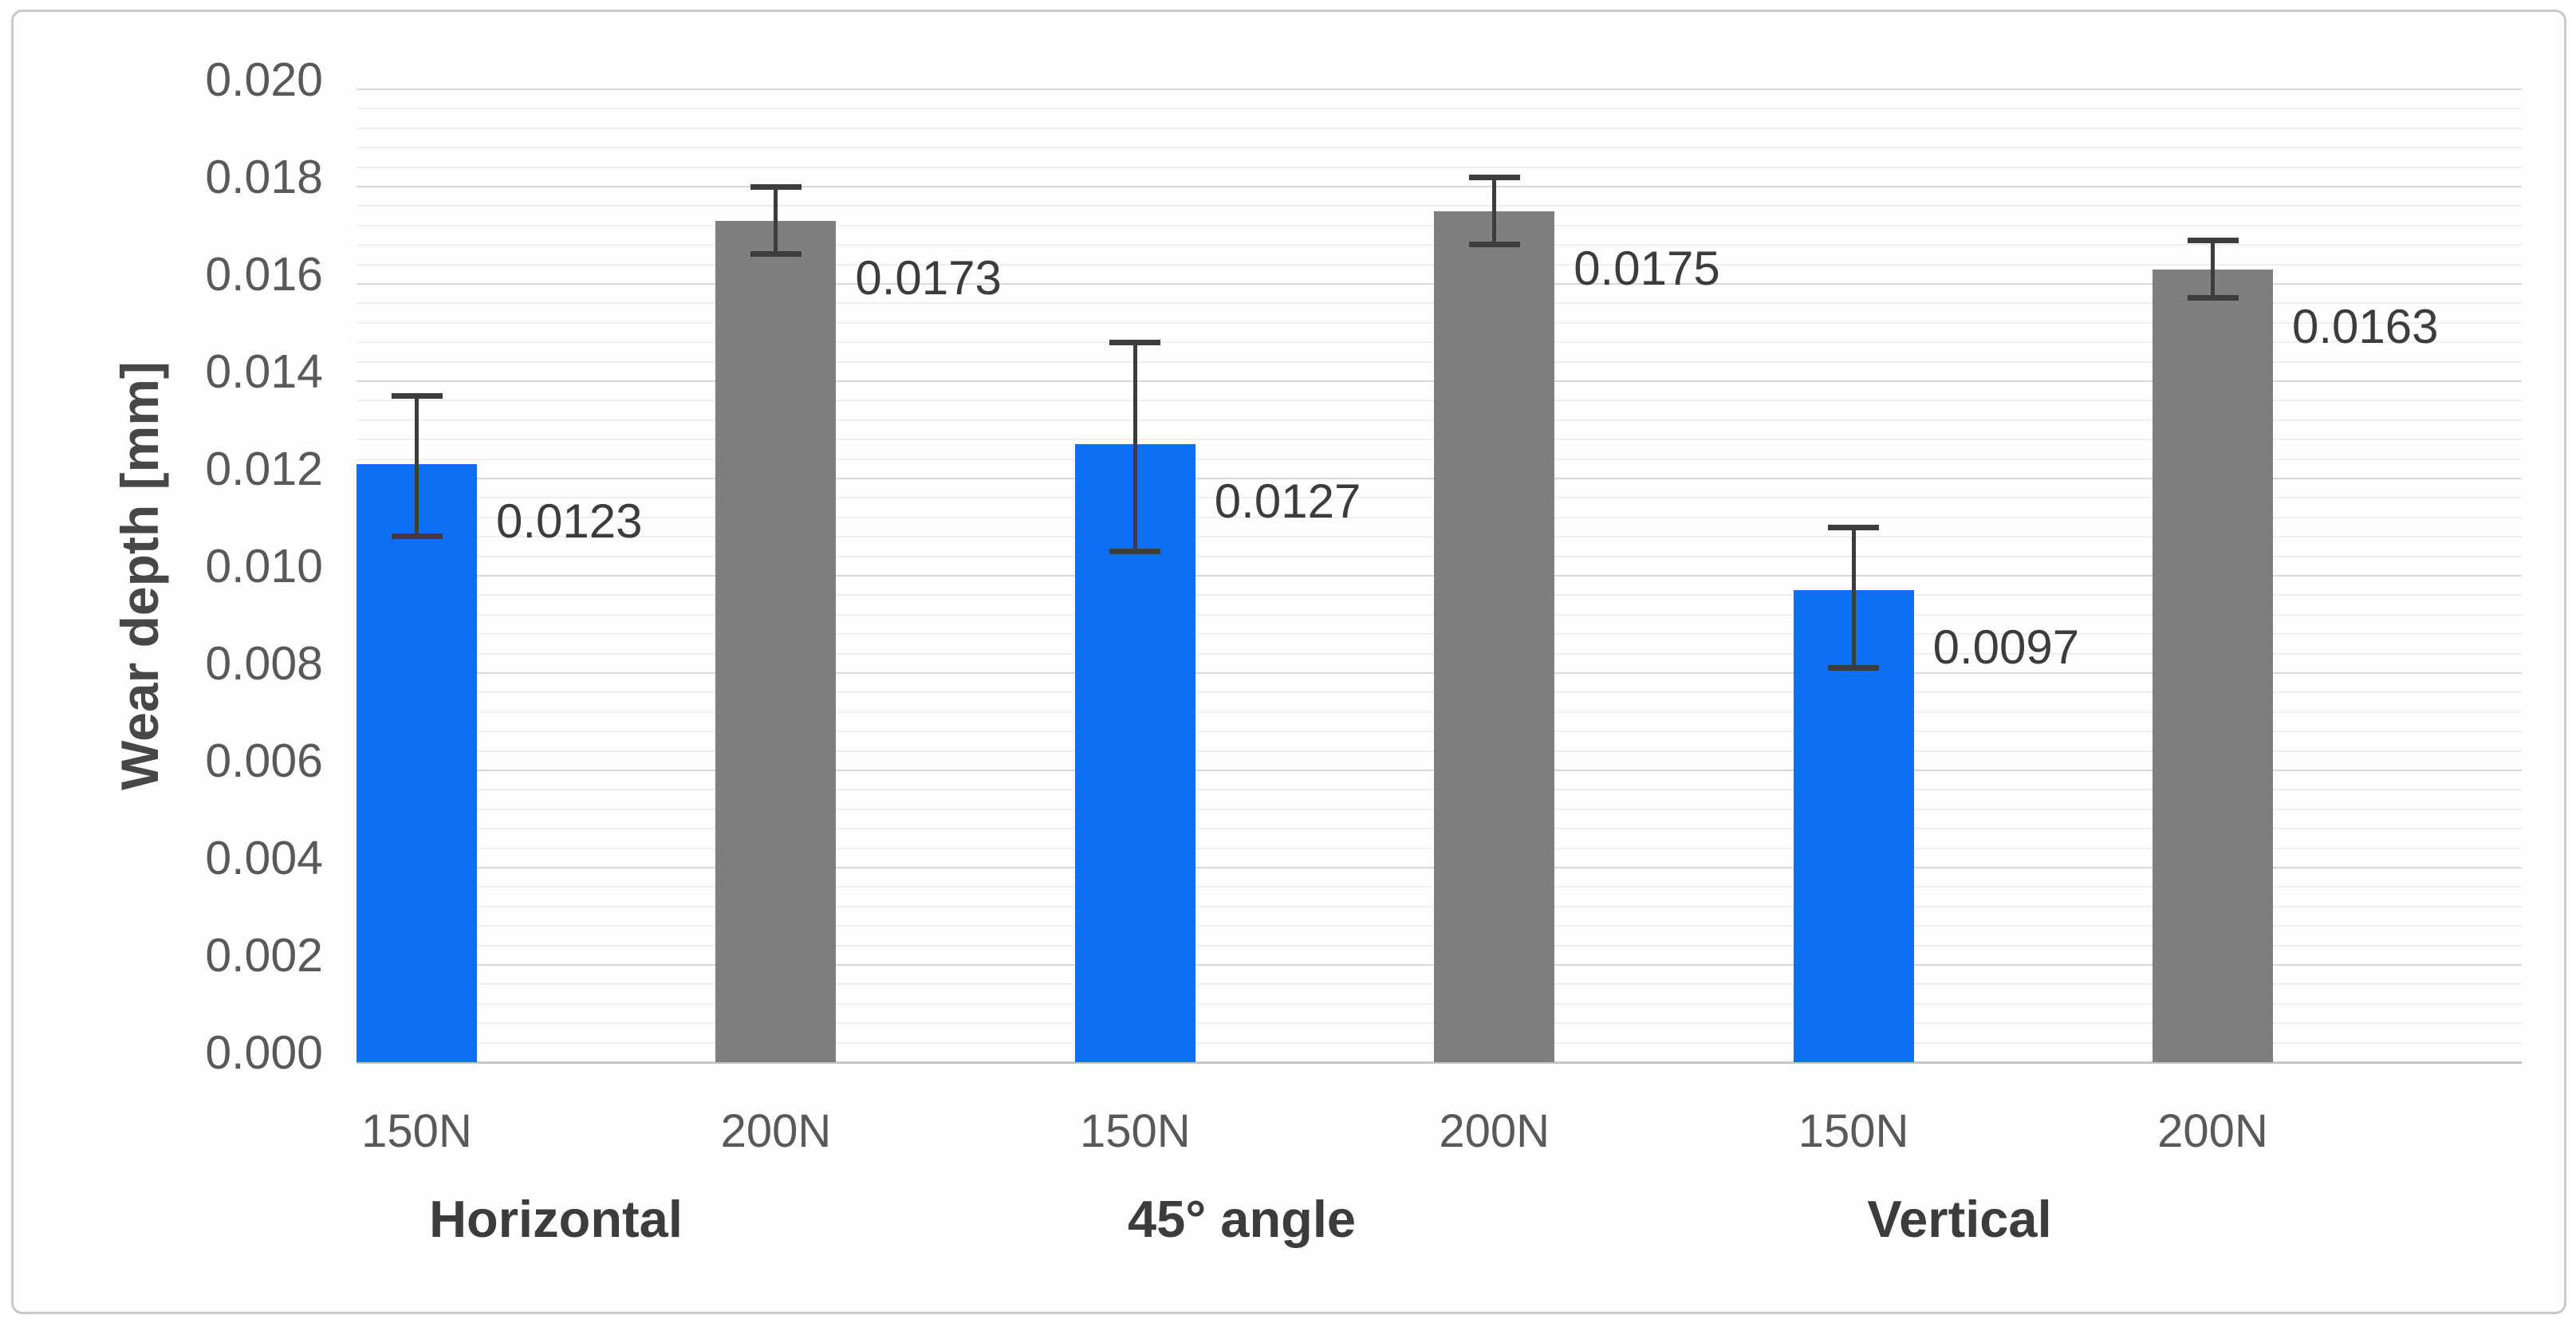  Describe the element at coordinates (1647, 268) in the screenshot. I see `bar-data-label: 0.0175` at that location.